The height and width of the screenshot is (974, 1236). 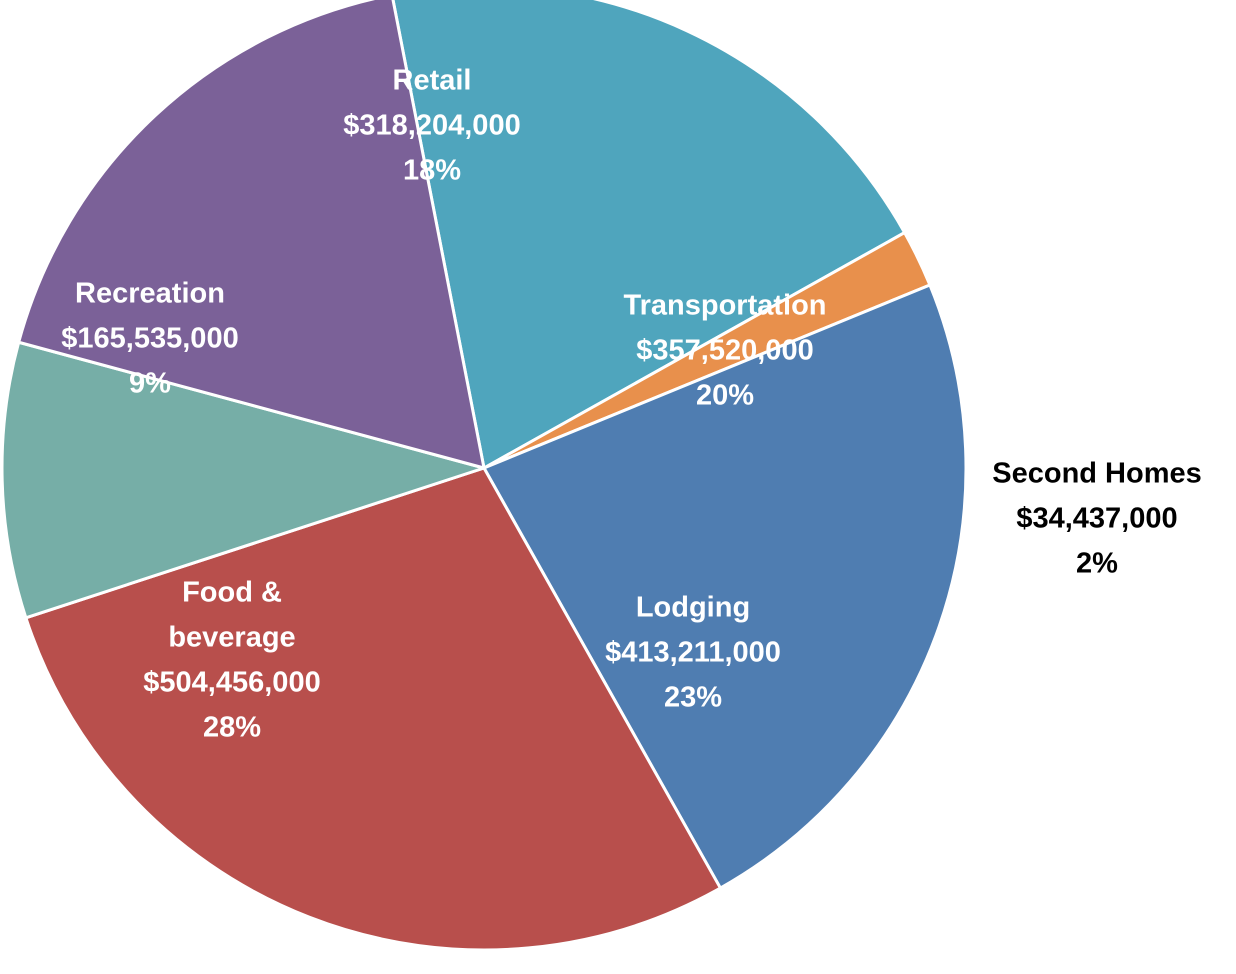 What do you see at coordinates (150, 294) in the screenshot?
I see `slice-name-recreation: Recreation` at bounding box center [150, 294].